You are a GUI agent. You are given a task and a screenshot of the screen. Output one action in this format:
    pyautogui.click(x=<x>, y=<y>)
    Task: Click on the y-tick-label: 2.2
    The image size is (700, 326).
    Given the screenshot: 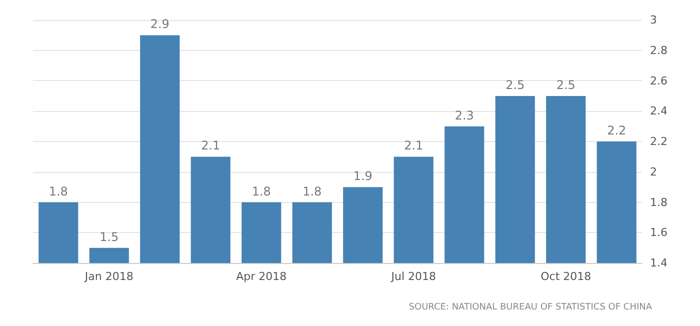 What is the action you would take?
    pyautogui.click(x=659, y=141)
    